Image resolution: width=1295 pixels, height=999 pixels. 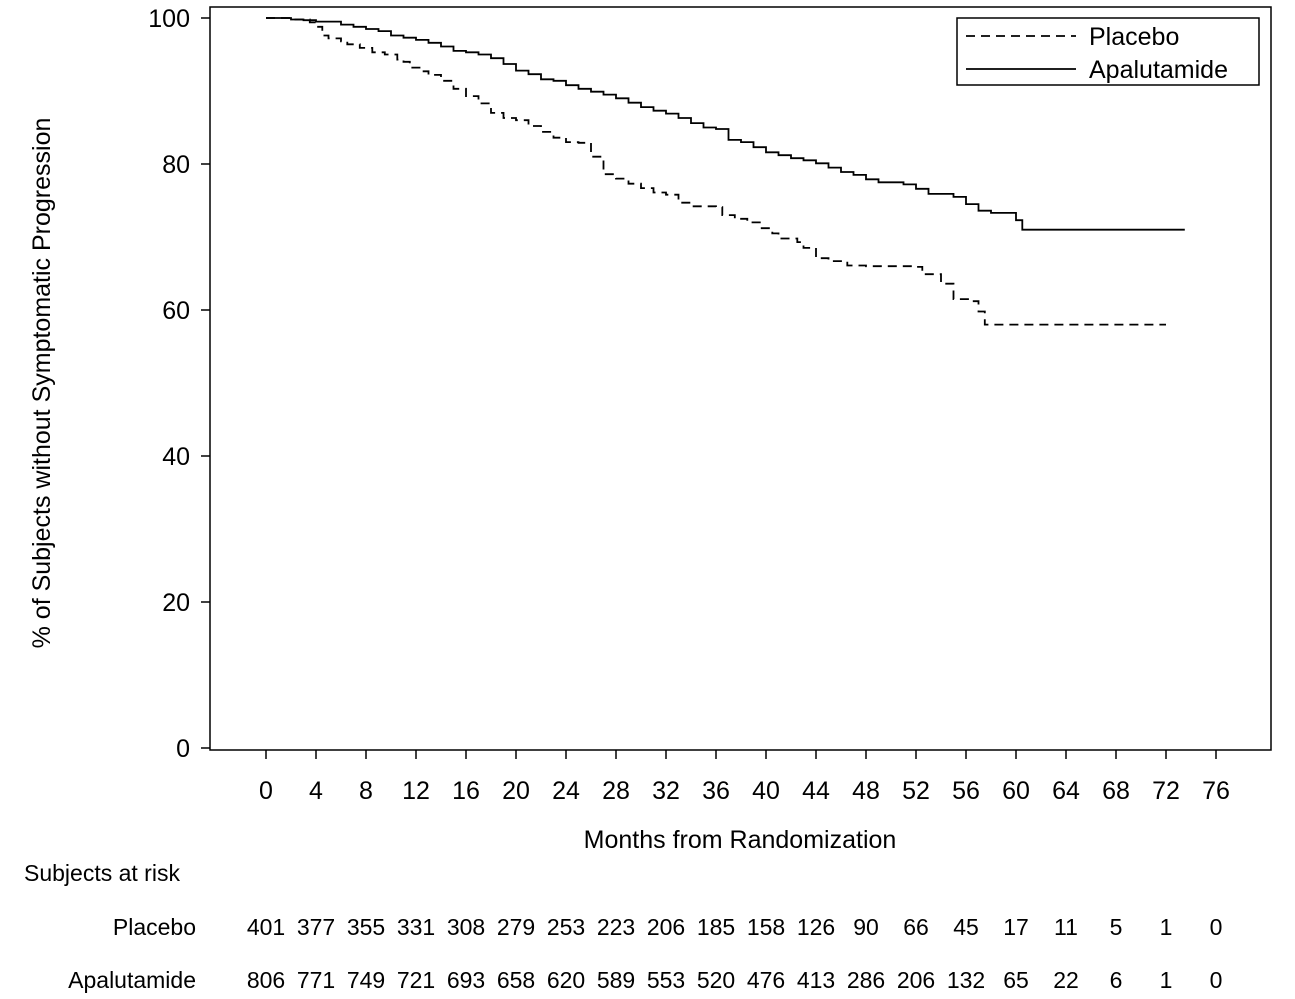 What do you see at coordinates (416, 927) in the screenshot?
I see `risk-cell: 331` at bounding box center [416, 927].